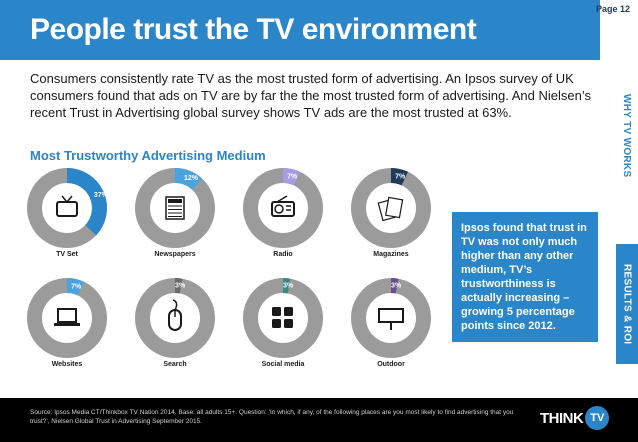 Image resolution: width=638 pixels, height=442 pixels. I want to click on laptop-icon, so click(67, 317).